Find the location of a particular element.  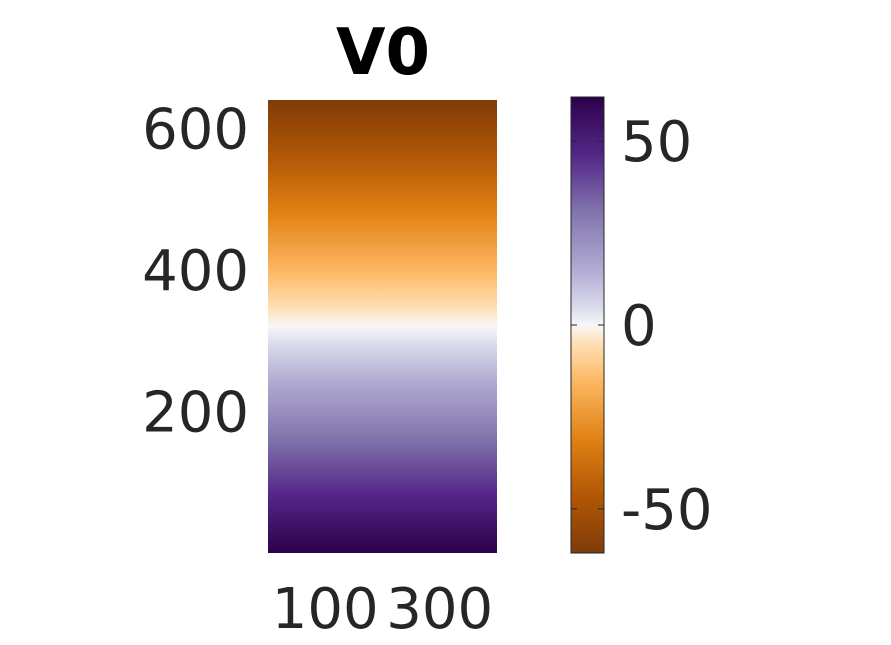

colorbar-ticks: -50 0 50 is located at coordinates (641, 326).